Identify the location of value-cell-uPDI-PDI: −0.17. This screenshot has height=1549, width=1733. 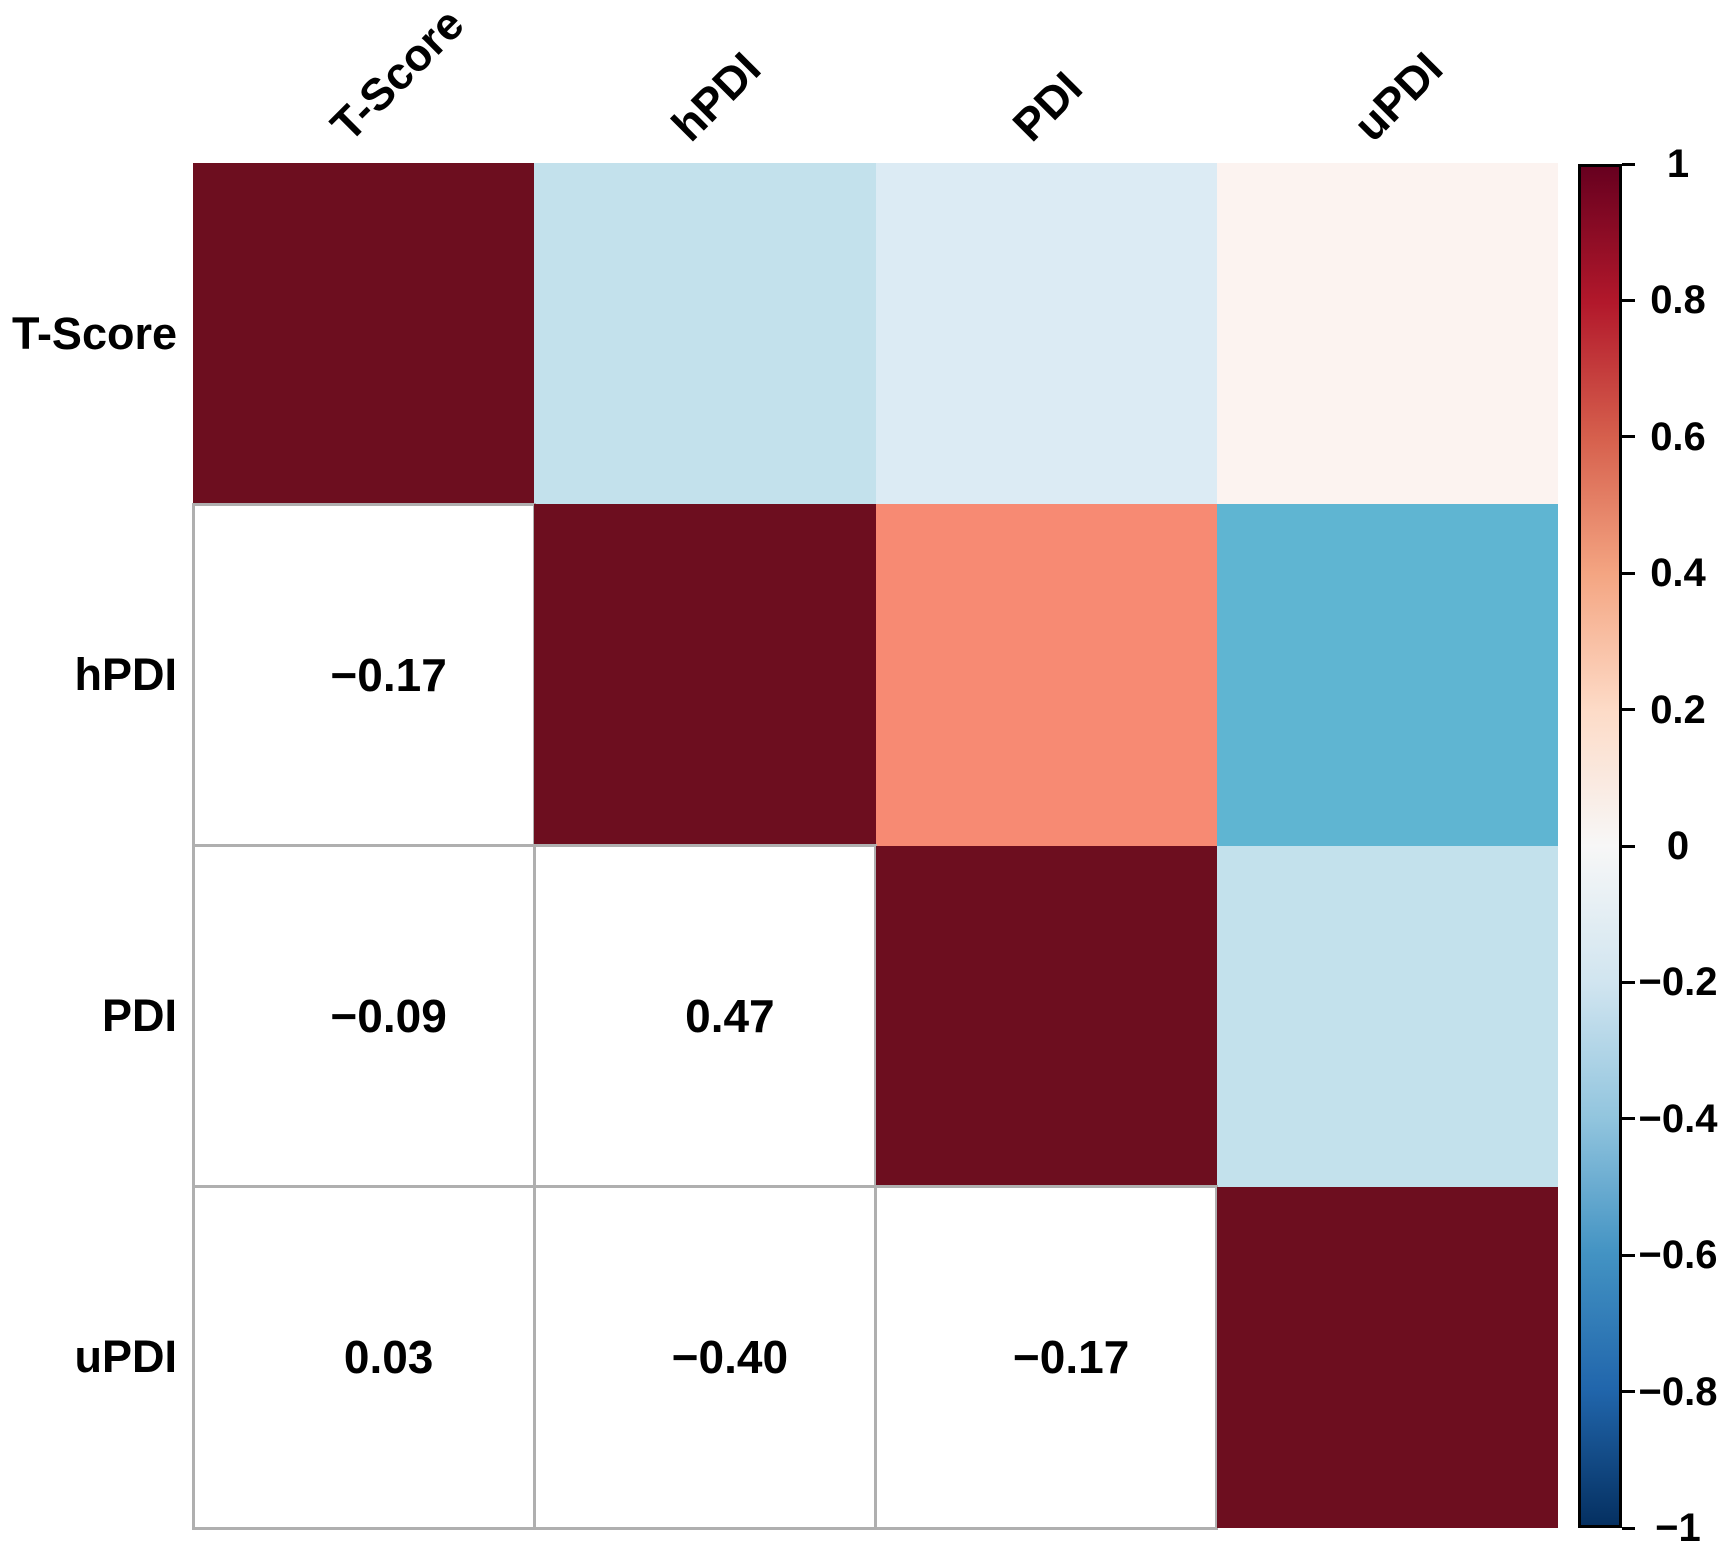
(1046, 1357).